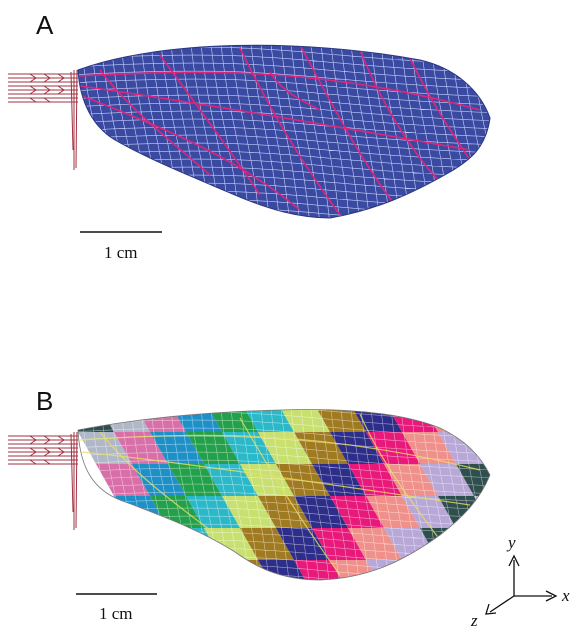  What do you see at coordinates (45, 25) in the screenshot?
I see `panel-a-label: A` at bounding box center [45, 25].